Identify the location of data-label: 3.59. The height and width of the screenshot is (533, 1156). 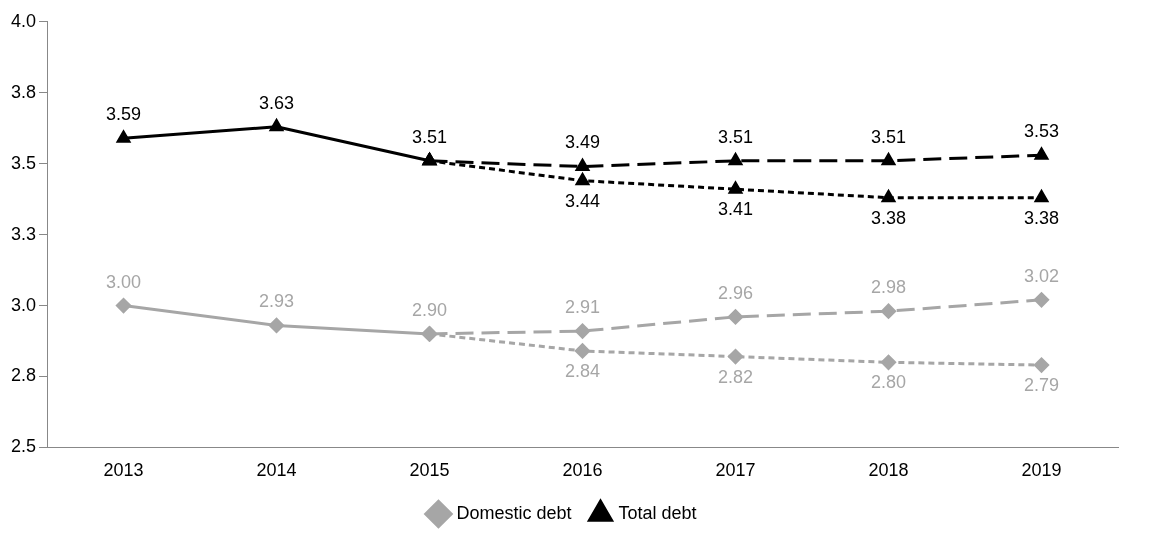
(124, 114).